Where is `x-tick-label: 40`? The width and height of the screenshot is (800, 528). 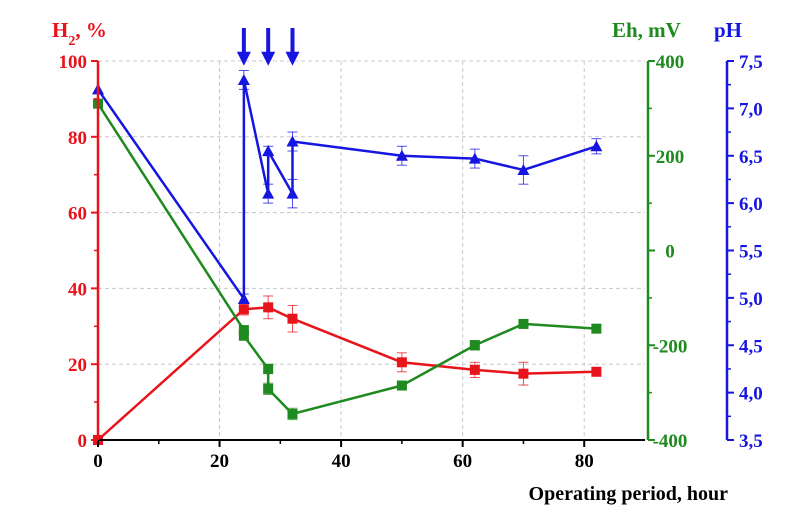 x-tick-label: 40 is located at coordinates (341, 461).